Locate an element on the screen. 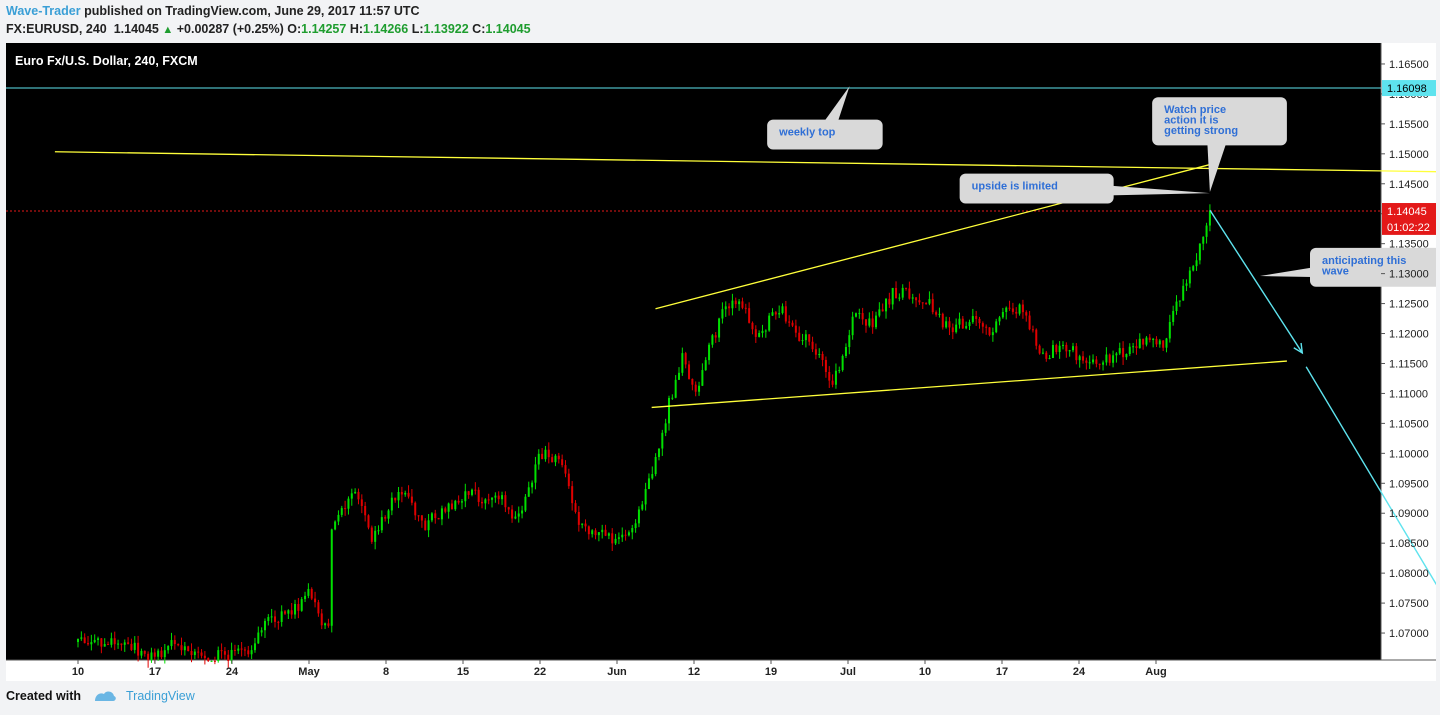 The width and height of the screenshot is (1440, 715). time-axis is located at coordinates (721, 670).